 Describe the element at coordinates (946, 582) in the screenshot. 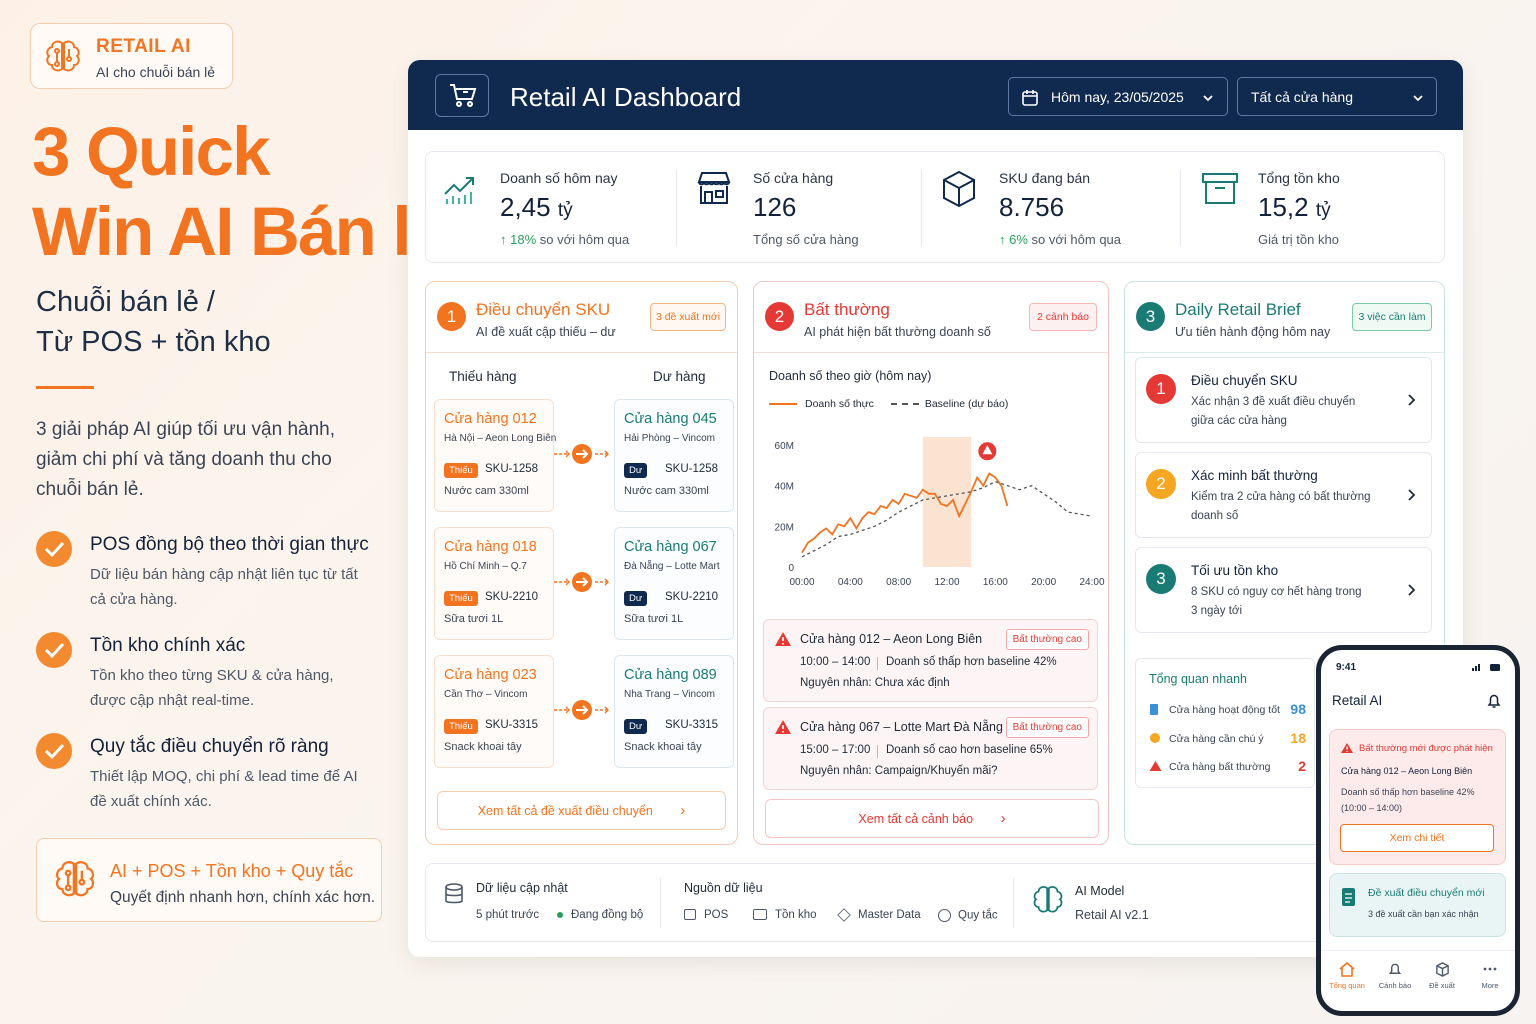

I see `x-tick-label: 12:00` at that location.